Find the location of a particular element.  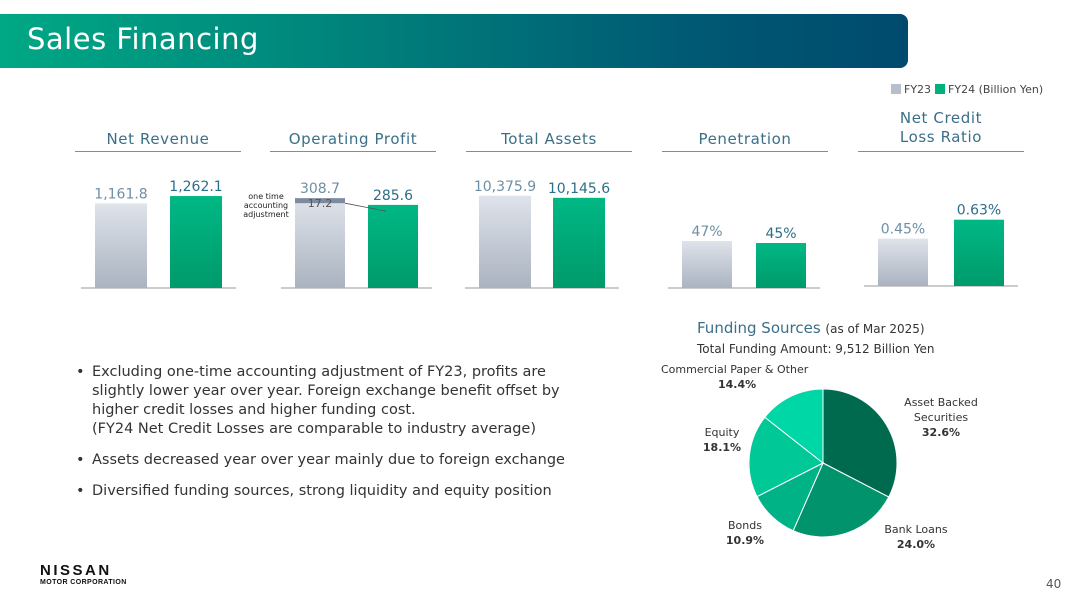

title-rule-net-credit-loss-ratio is located at coordinates (941, 151).